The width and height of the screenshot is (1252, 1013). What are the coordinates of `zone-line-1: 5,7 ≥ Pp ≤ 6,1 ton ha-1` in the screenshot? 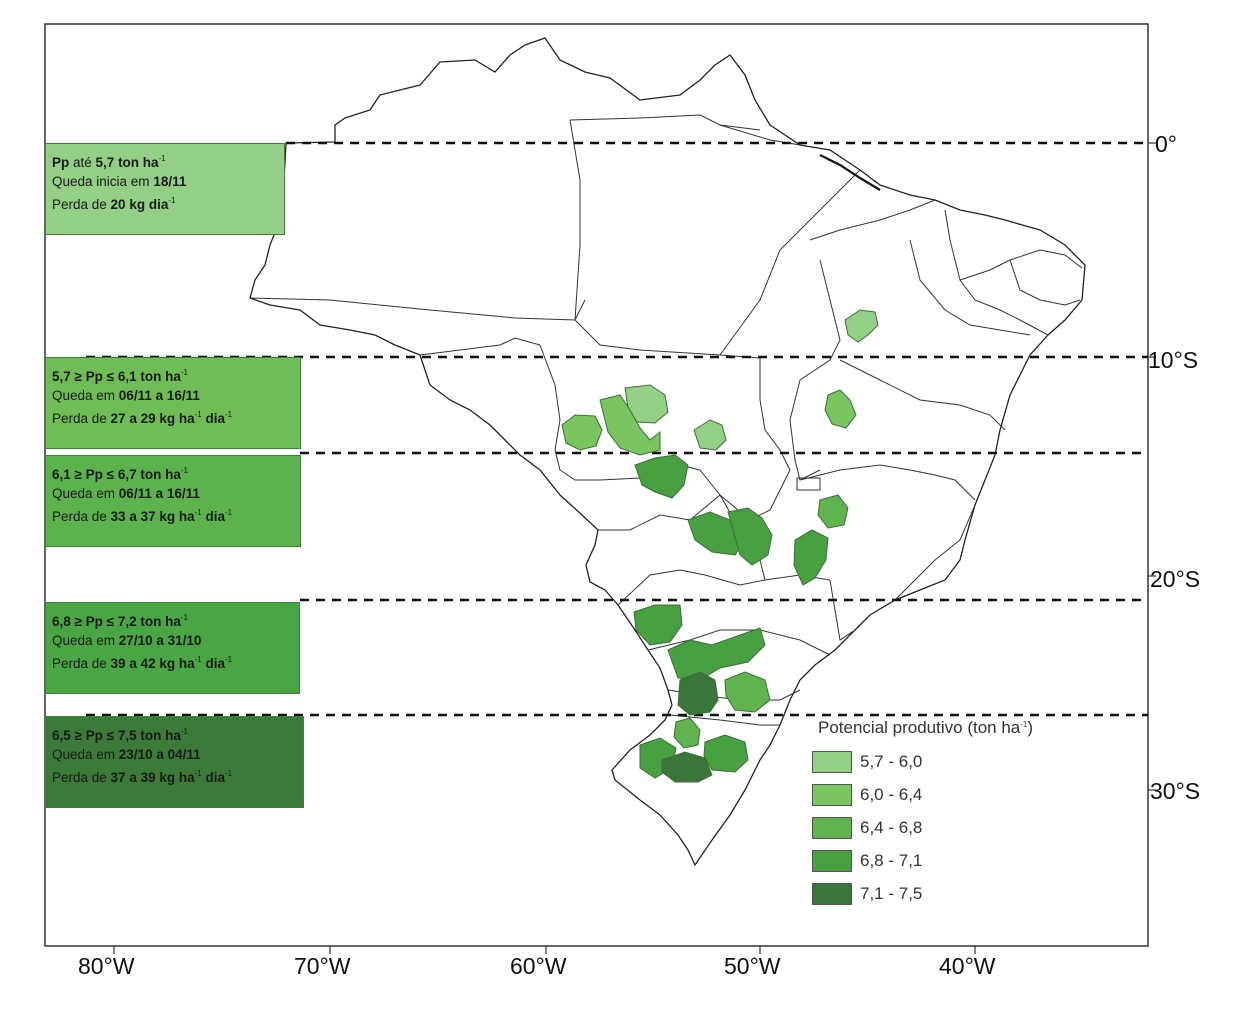 It's located at (120, 376).